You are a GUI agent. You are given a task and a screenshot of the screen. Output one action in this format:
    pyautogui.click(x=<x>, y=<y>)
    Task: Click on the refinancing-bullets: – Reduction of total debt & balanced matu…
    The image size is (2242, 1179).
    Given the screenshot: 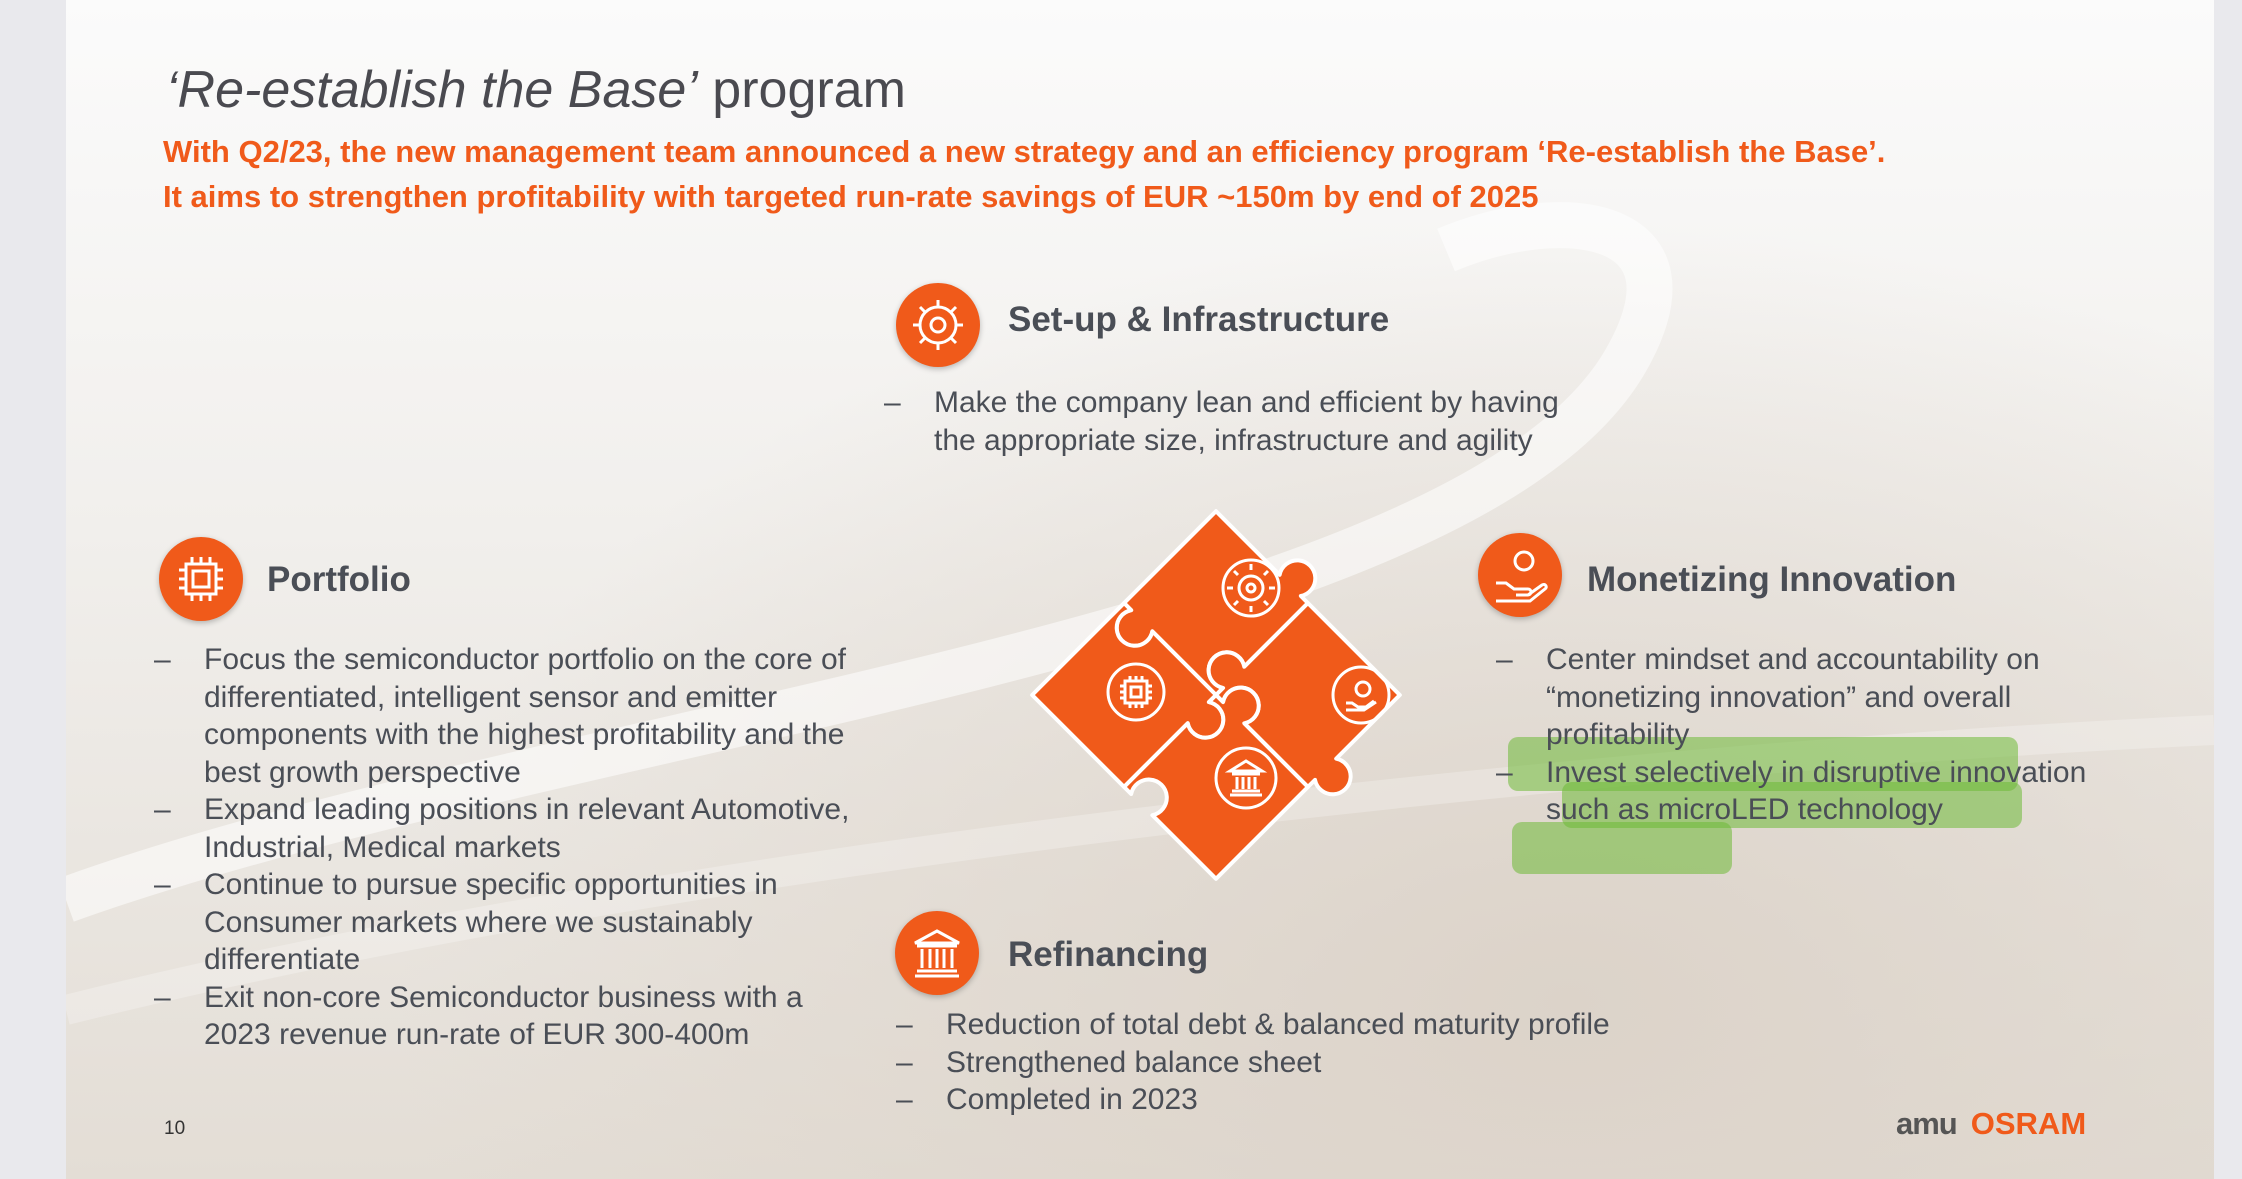 What is the action you would take?
    pyautogui.click(x=1276, y=1062)
    